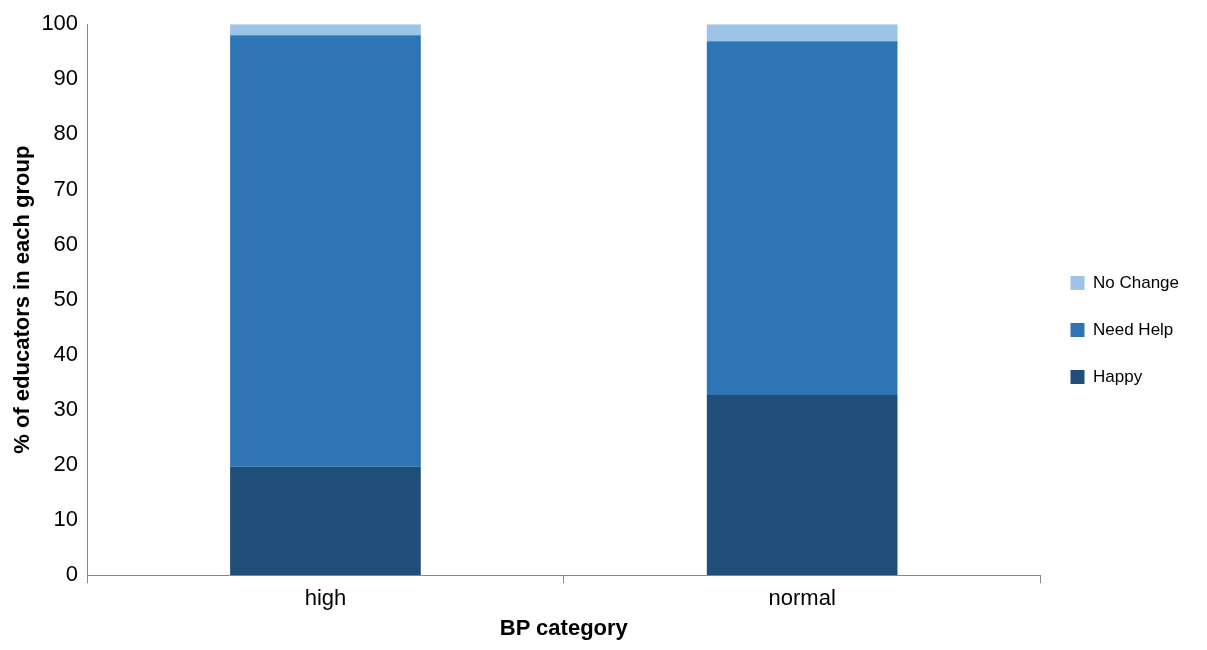 The width and height of the screenshot is (1207, 650). What do you see at coordinates (72, 574) in the screenshot?
I see `y-tick-label: 0` at bounding box center [72, 574].